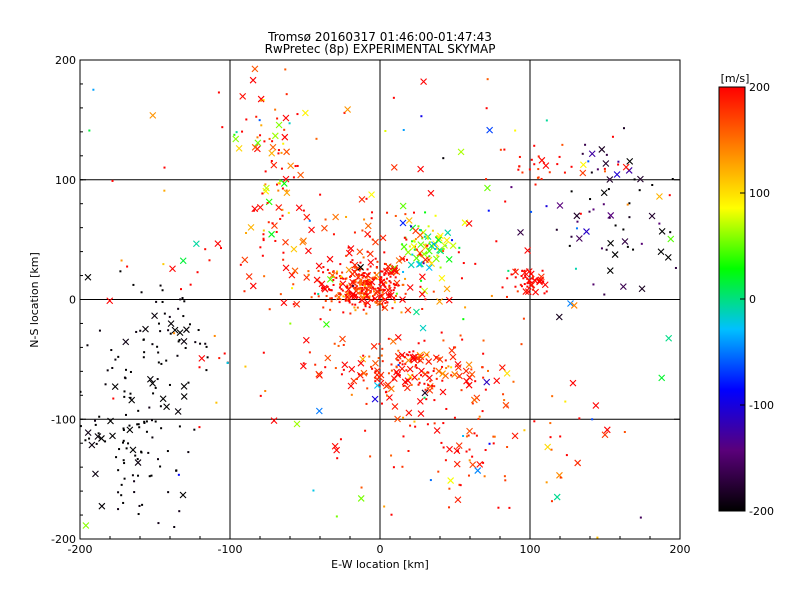  I want to click on colorbar-ticks: 200 100 0 -100 -200, so click(757, 299).